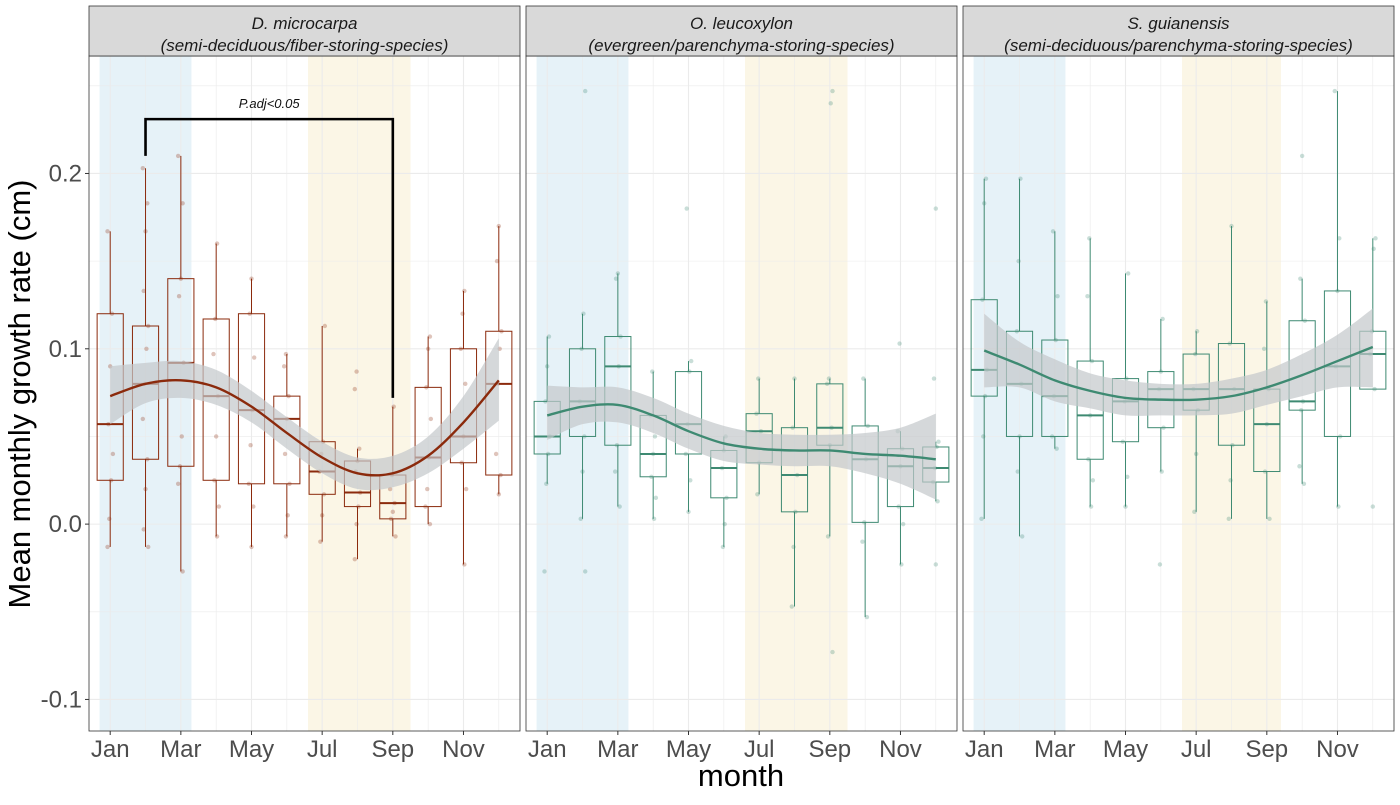 The height and width of the screenshot is (805, 1400). Describe the element at coordinates (19, 394) in the screenshot. I see `y-axis-title: Mean monthly growth rate (cm)` at that location.